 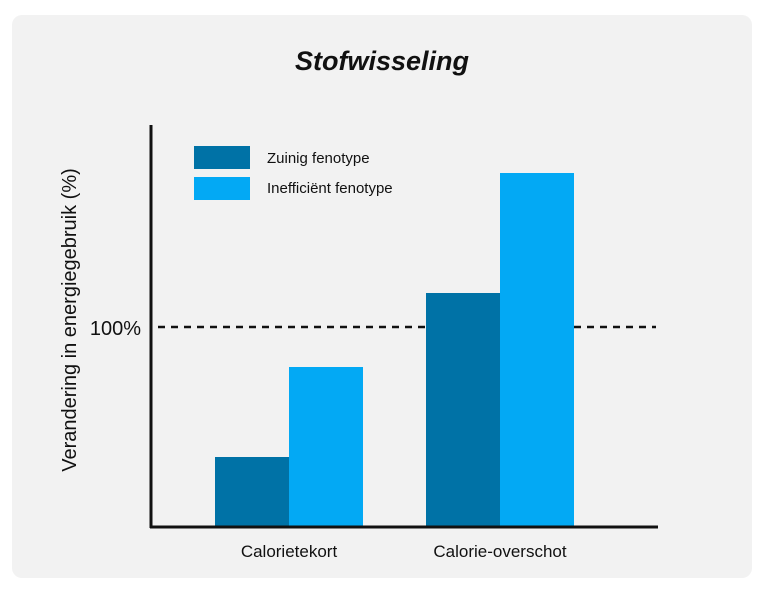 I want to click on chart-title: Stofwisseling, so click(x=382, y=61).